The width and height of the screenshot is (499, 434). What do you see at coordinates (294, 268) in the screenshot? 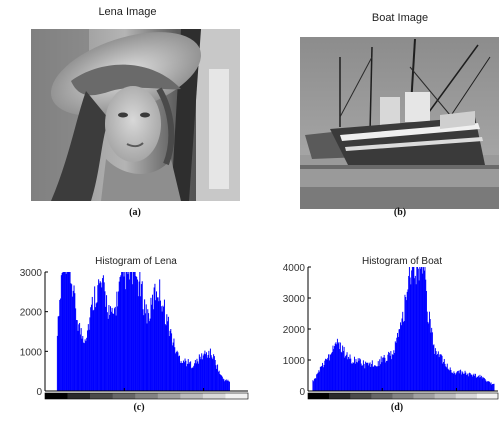
I see `boat-y-tick-label: 4000` at bounding box center [294, 268].